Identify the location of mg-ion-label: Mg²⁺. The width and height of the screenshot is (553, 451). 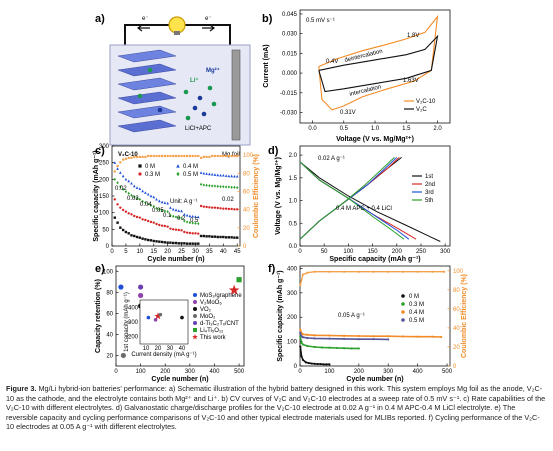
(213, 70).